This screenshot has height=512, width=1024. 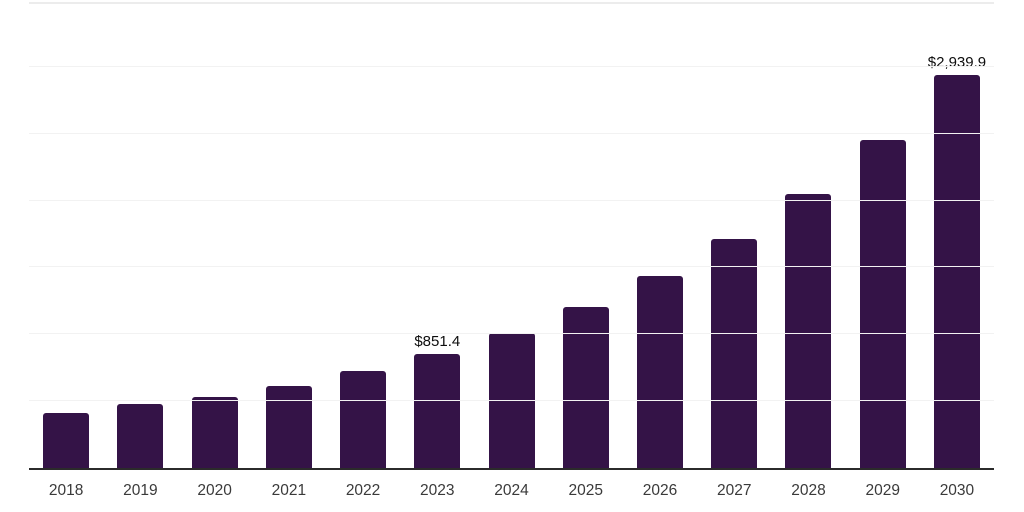 What do you see at coordinates (957, 62) in the screenshot?
I see `bar-value-label-2030: $2,939.9` at bounding box center [957, 62].